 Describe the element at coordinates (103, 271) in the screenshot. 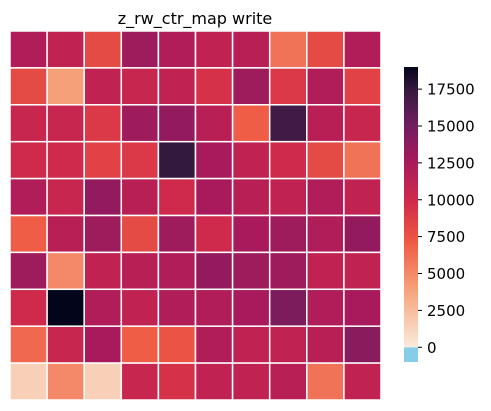

I see `heatmap-cell-r6-c2` at that location.